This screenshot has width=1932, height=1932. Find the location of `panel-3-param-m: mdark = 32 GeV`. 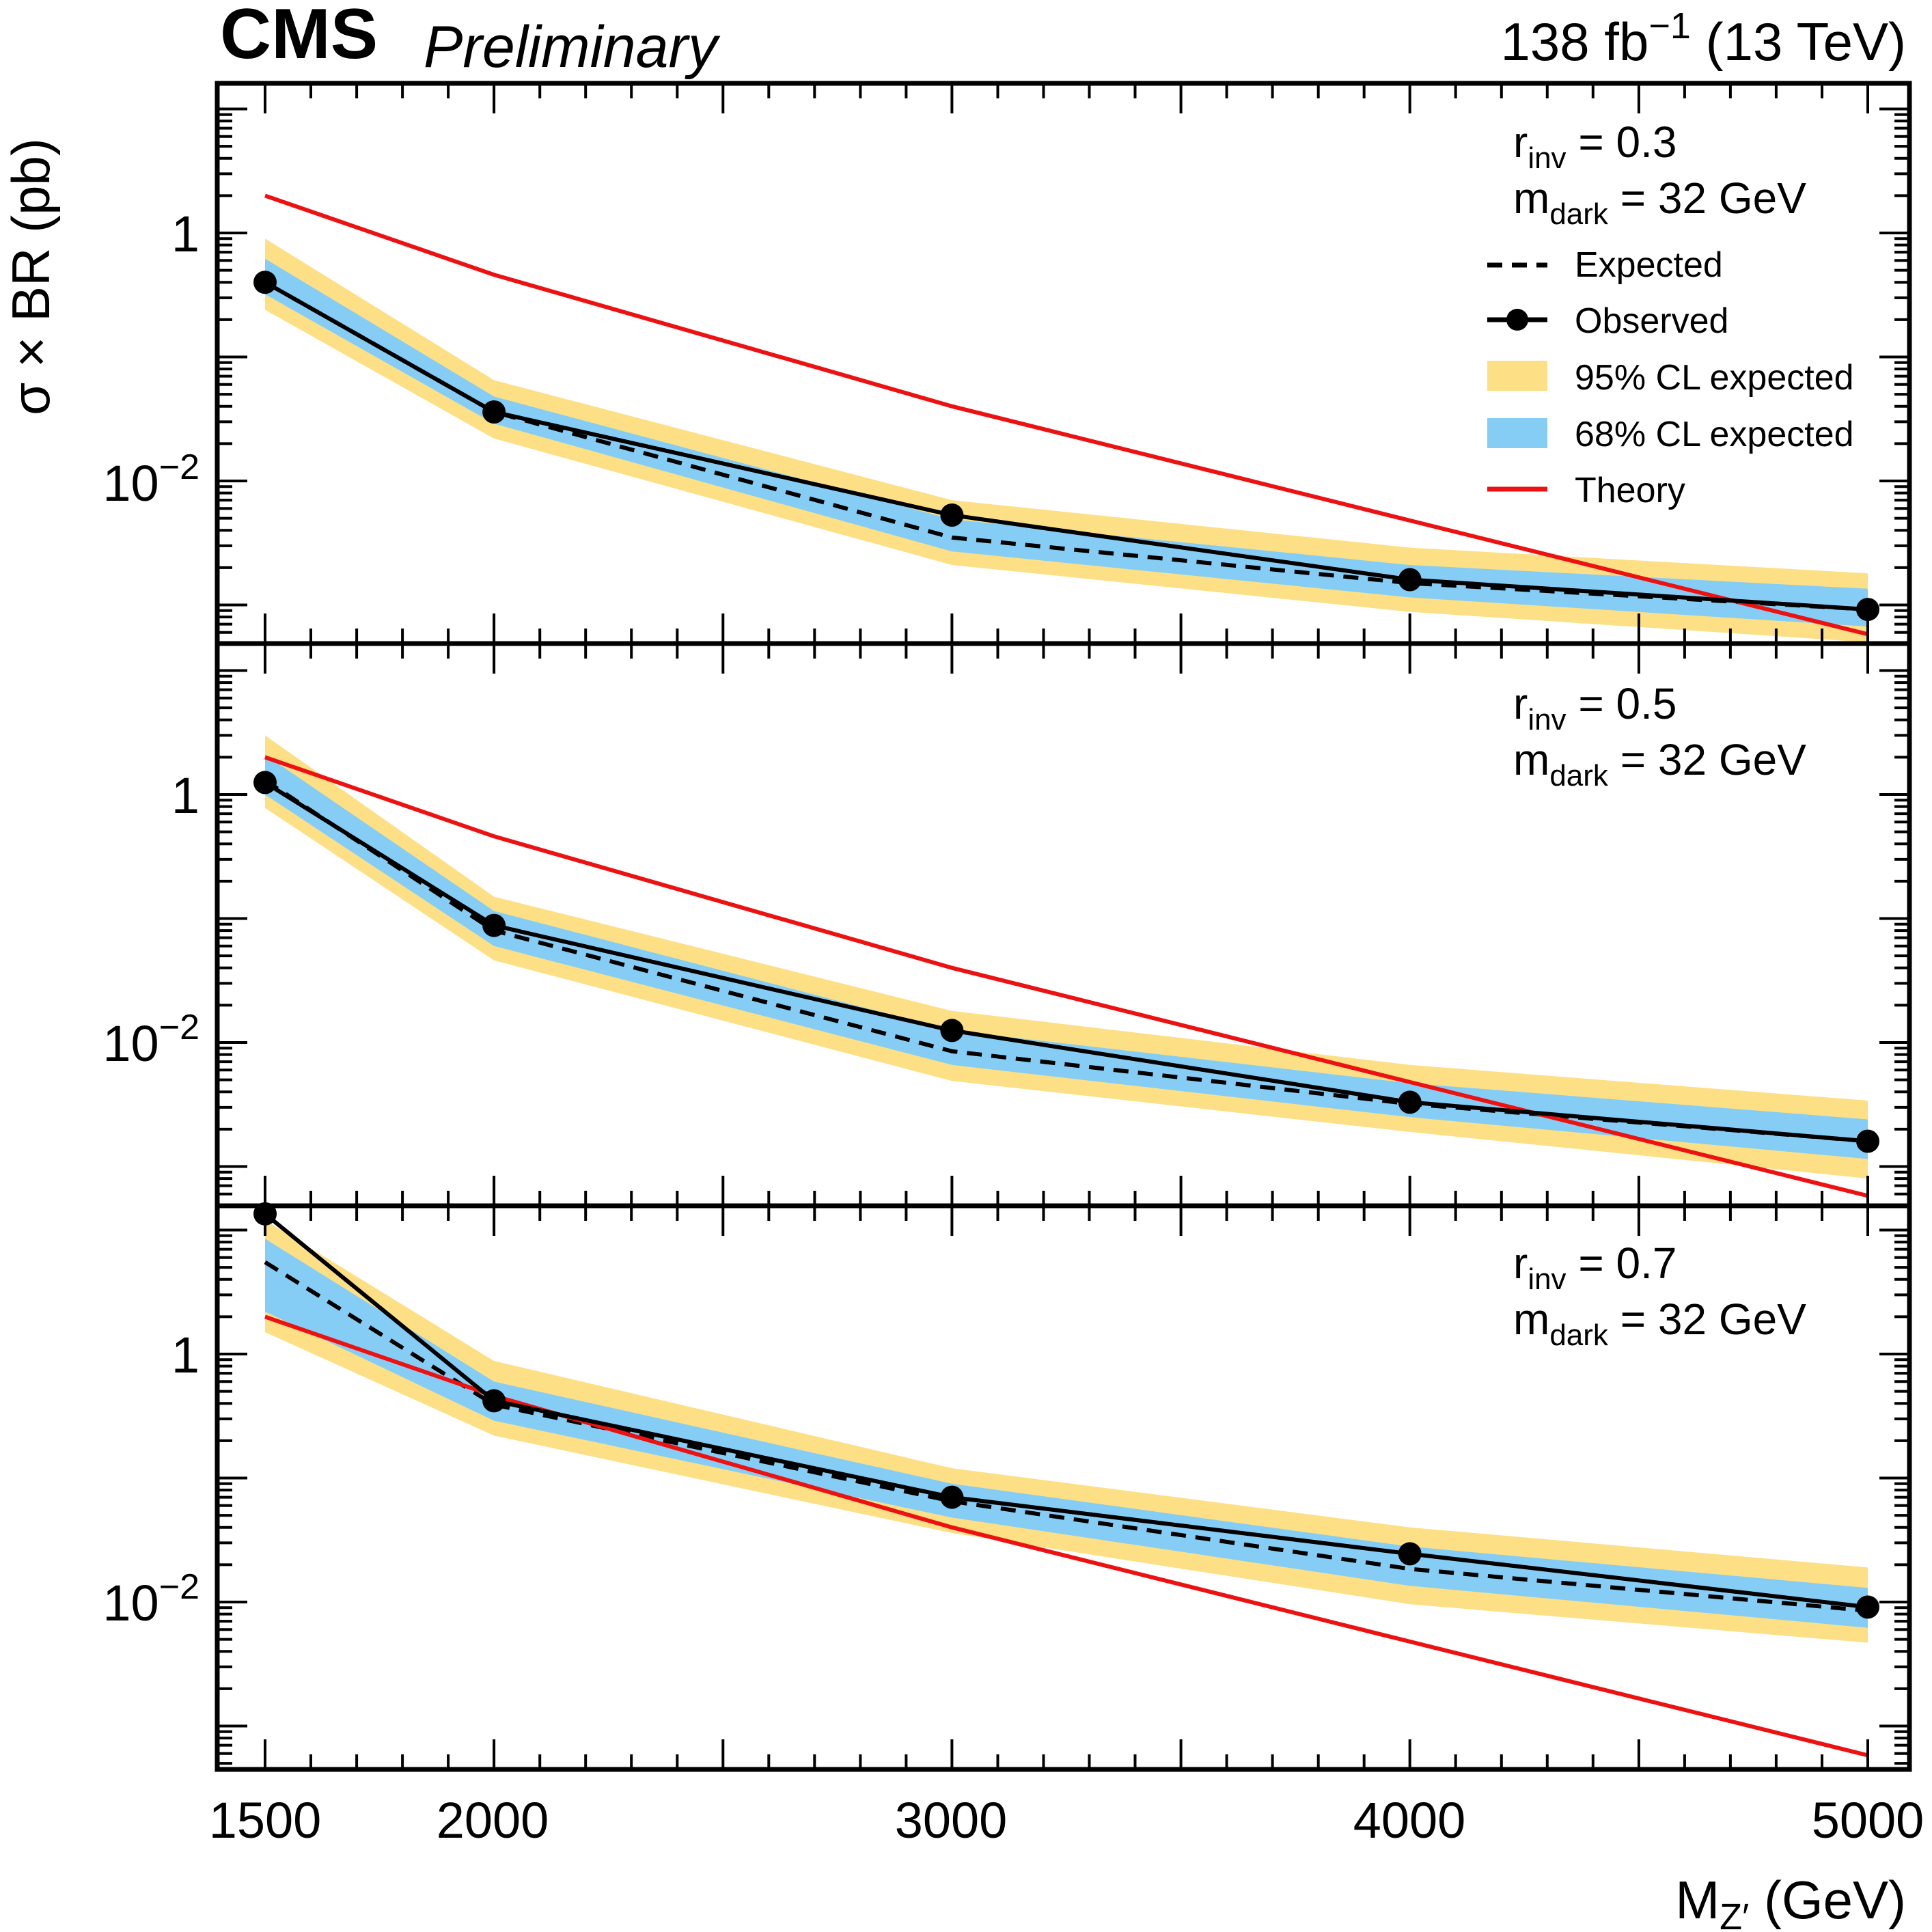

panel-3-param-m: mdark = 32 GeV is located at coordinates (1659, 1324).